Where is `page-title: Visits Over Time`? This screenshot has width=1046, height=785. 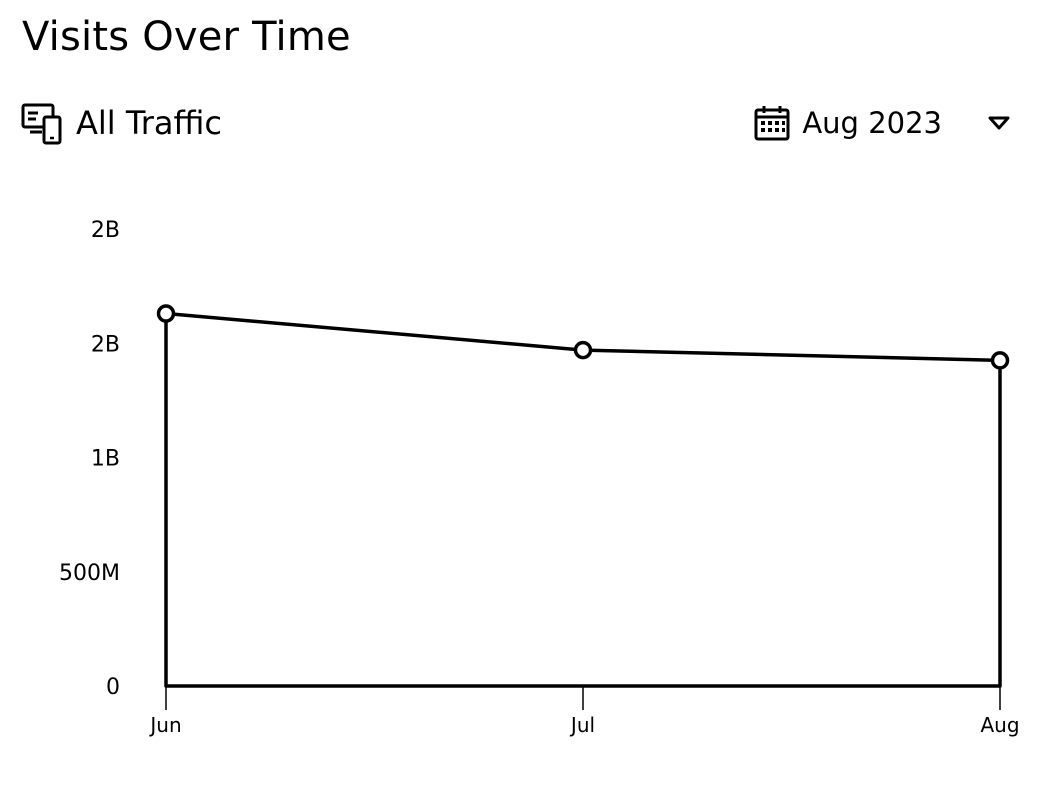 page-title: Visits Over Time is located at coordinates (186, 37).